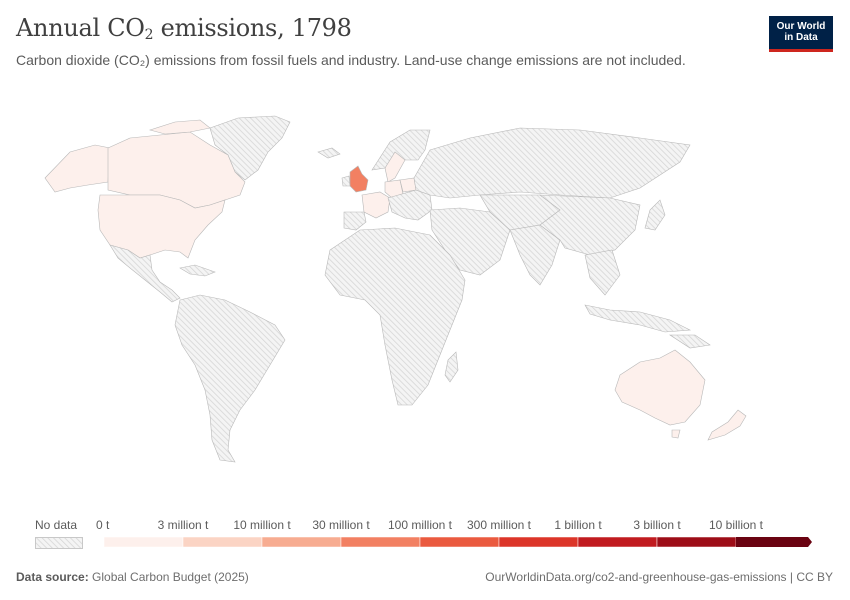 Image resolution: width=850 pixels, height=600 pixels. Describe the element at coordinates (578, 525) in the screenshot. I see `legend-tick-label: 1 billion t` at that location.